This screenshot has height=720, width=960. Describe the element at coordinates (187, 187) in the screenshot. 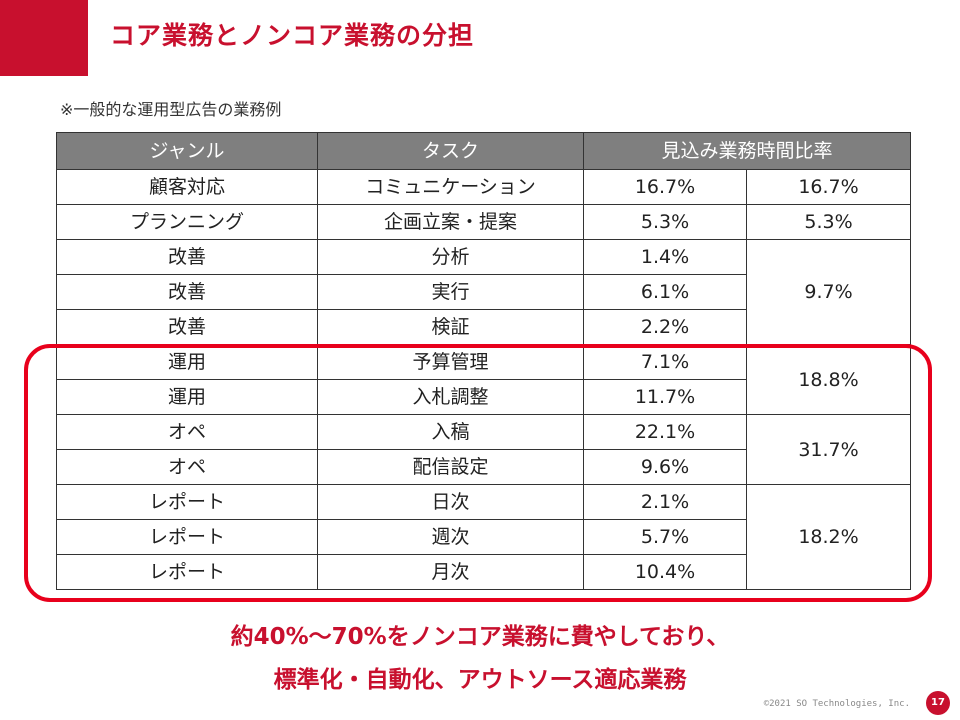

I see `genre-cell: 顧客対応` at that location.